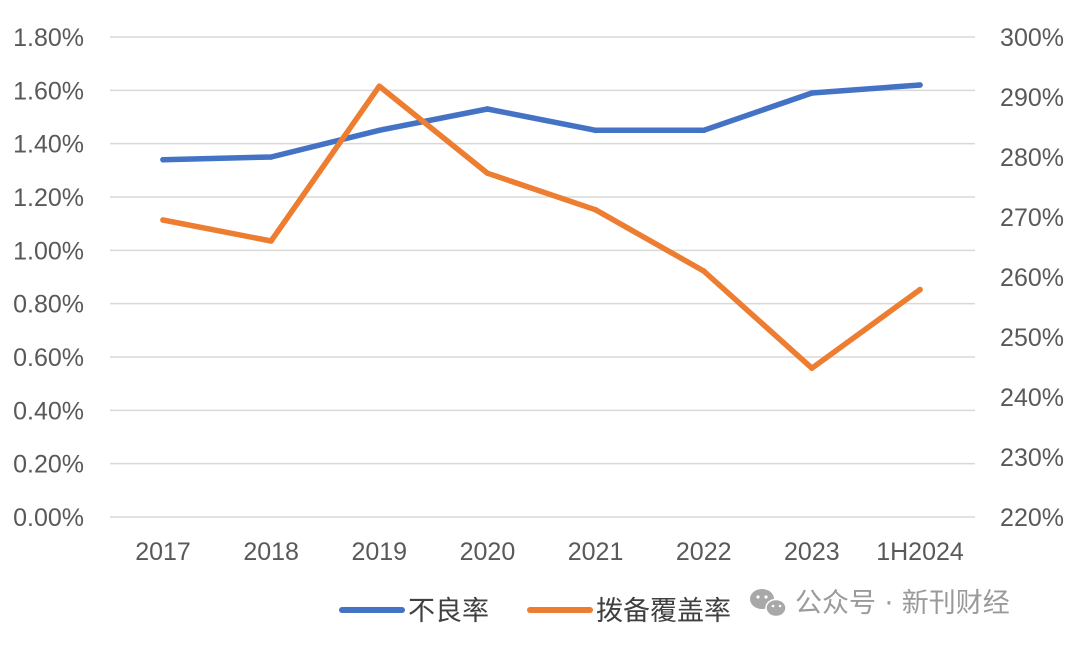  Describe the element at coordinates (768, 603) in the screenshot. I see `wechat-icon` at that location.